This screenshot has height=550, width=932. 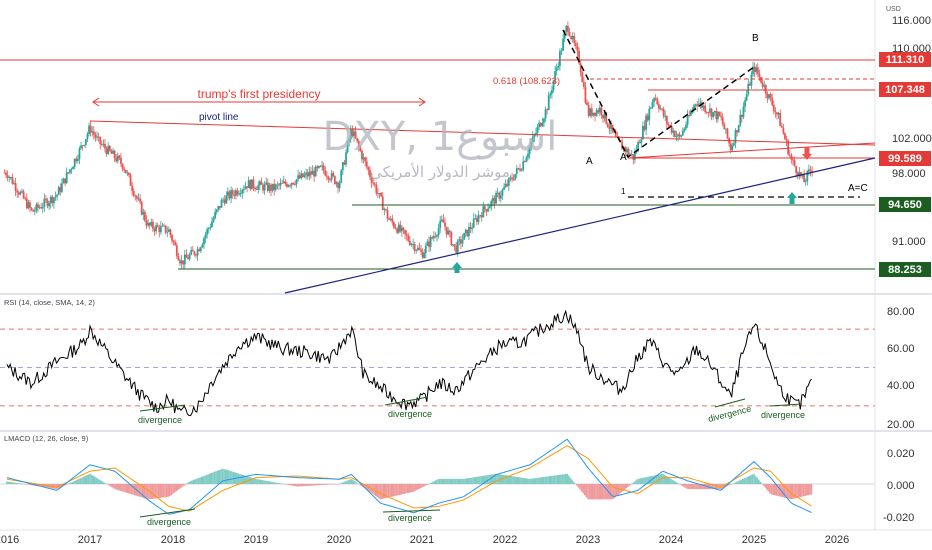 What do you see at coordinates (905, 59) in the screenshot?
I see `level-badge-111: 111.310` at bounding box center [905, 59].